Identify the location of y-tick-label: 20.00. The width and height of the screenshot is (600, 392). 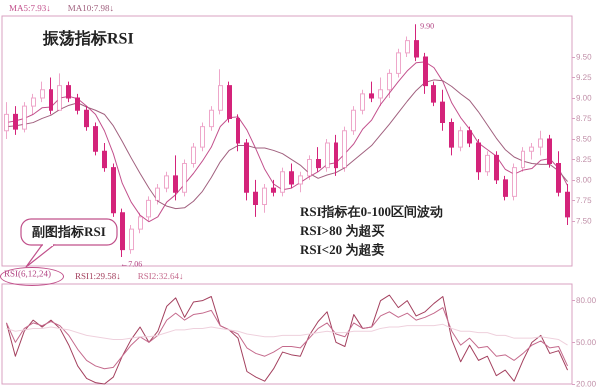
(586, 384).